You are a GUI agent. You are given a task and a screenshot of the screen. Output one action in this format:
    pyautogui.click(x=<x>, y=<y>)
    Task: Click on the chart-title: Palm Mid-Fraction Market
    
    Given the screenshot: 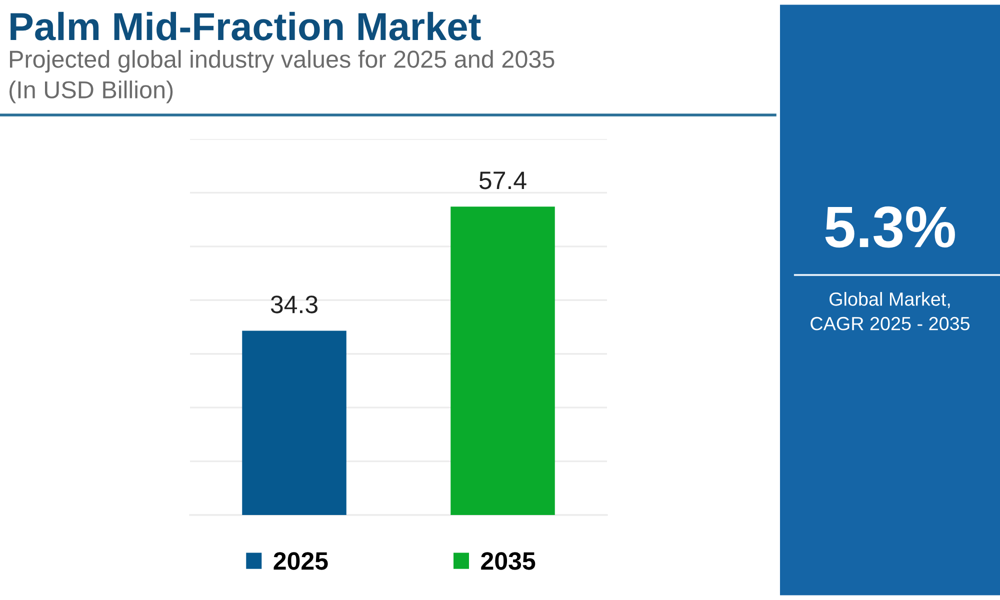 What is the action you would take?
    pyautogui.click(x=245, y=26)
    